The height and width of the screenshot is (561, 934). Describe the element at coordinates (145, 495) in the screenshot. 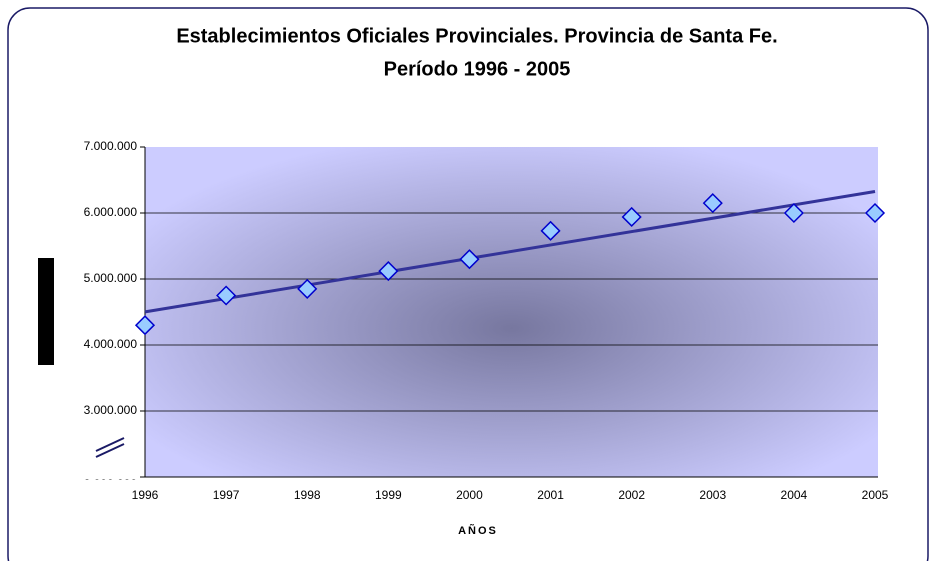

I see `x-tick-label: 1996` at that location.